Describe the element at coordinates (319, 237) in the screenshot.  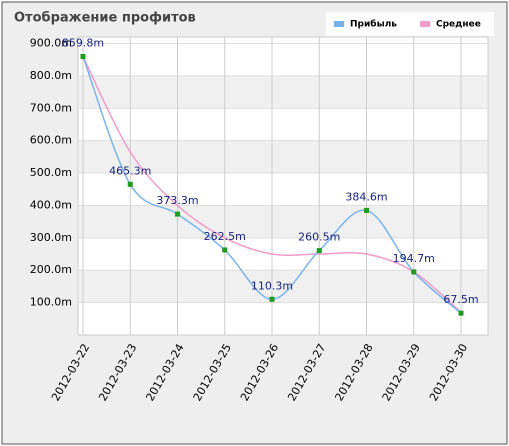
I see `data-label: 260.5m` at that location.